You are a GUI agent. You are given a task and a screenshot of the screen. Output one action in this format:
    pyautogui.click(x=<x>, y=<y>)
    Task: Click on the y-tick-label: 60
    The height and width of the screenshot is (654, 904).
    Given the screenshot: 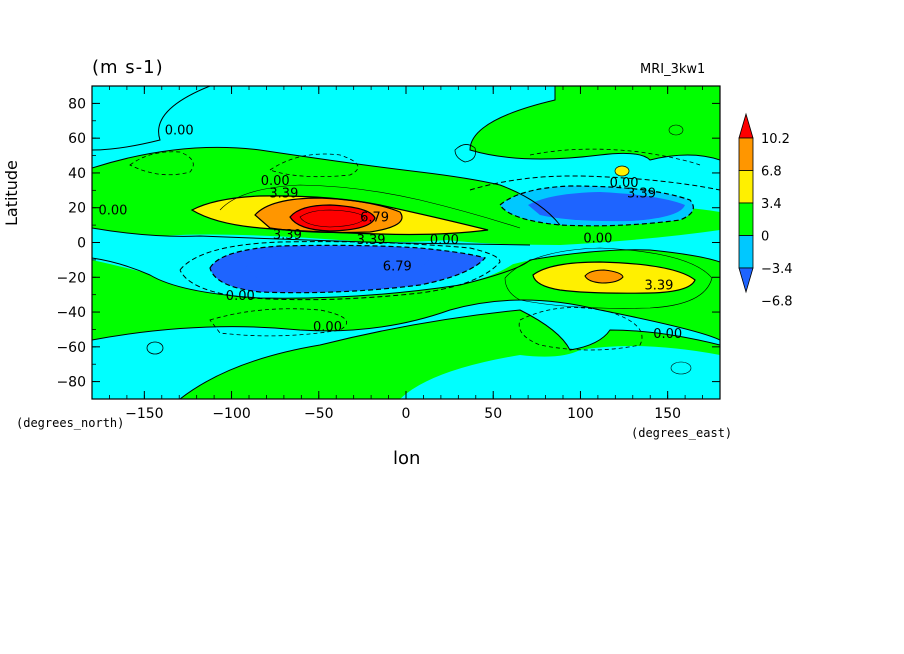 What is the action you would take?
    pyautogui.click(x=77, y=139)
    